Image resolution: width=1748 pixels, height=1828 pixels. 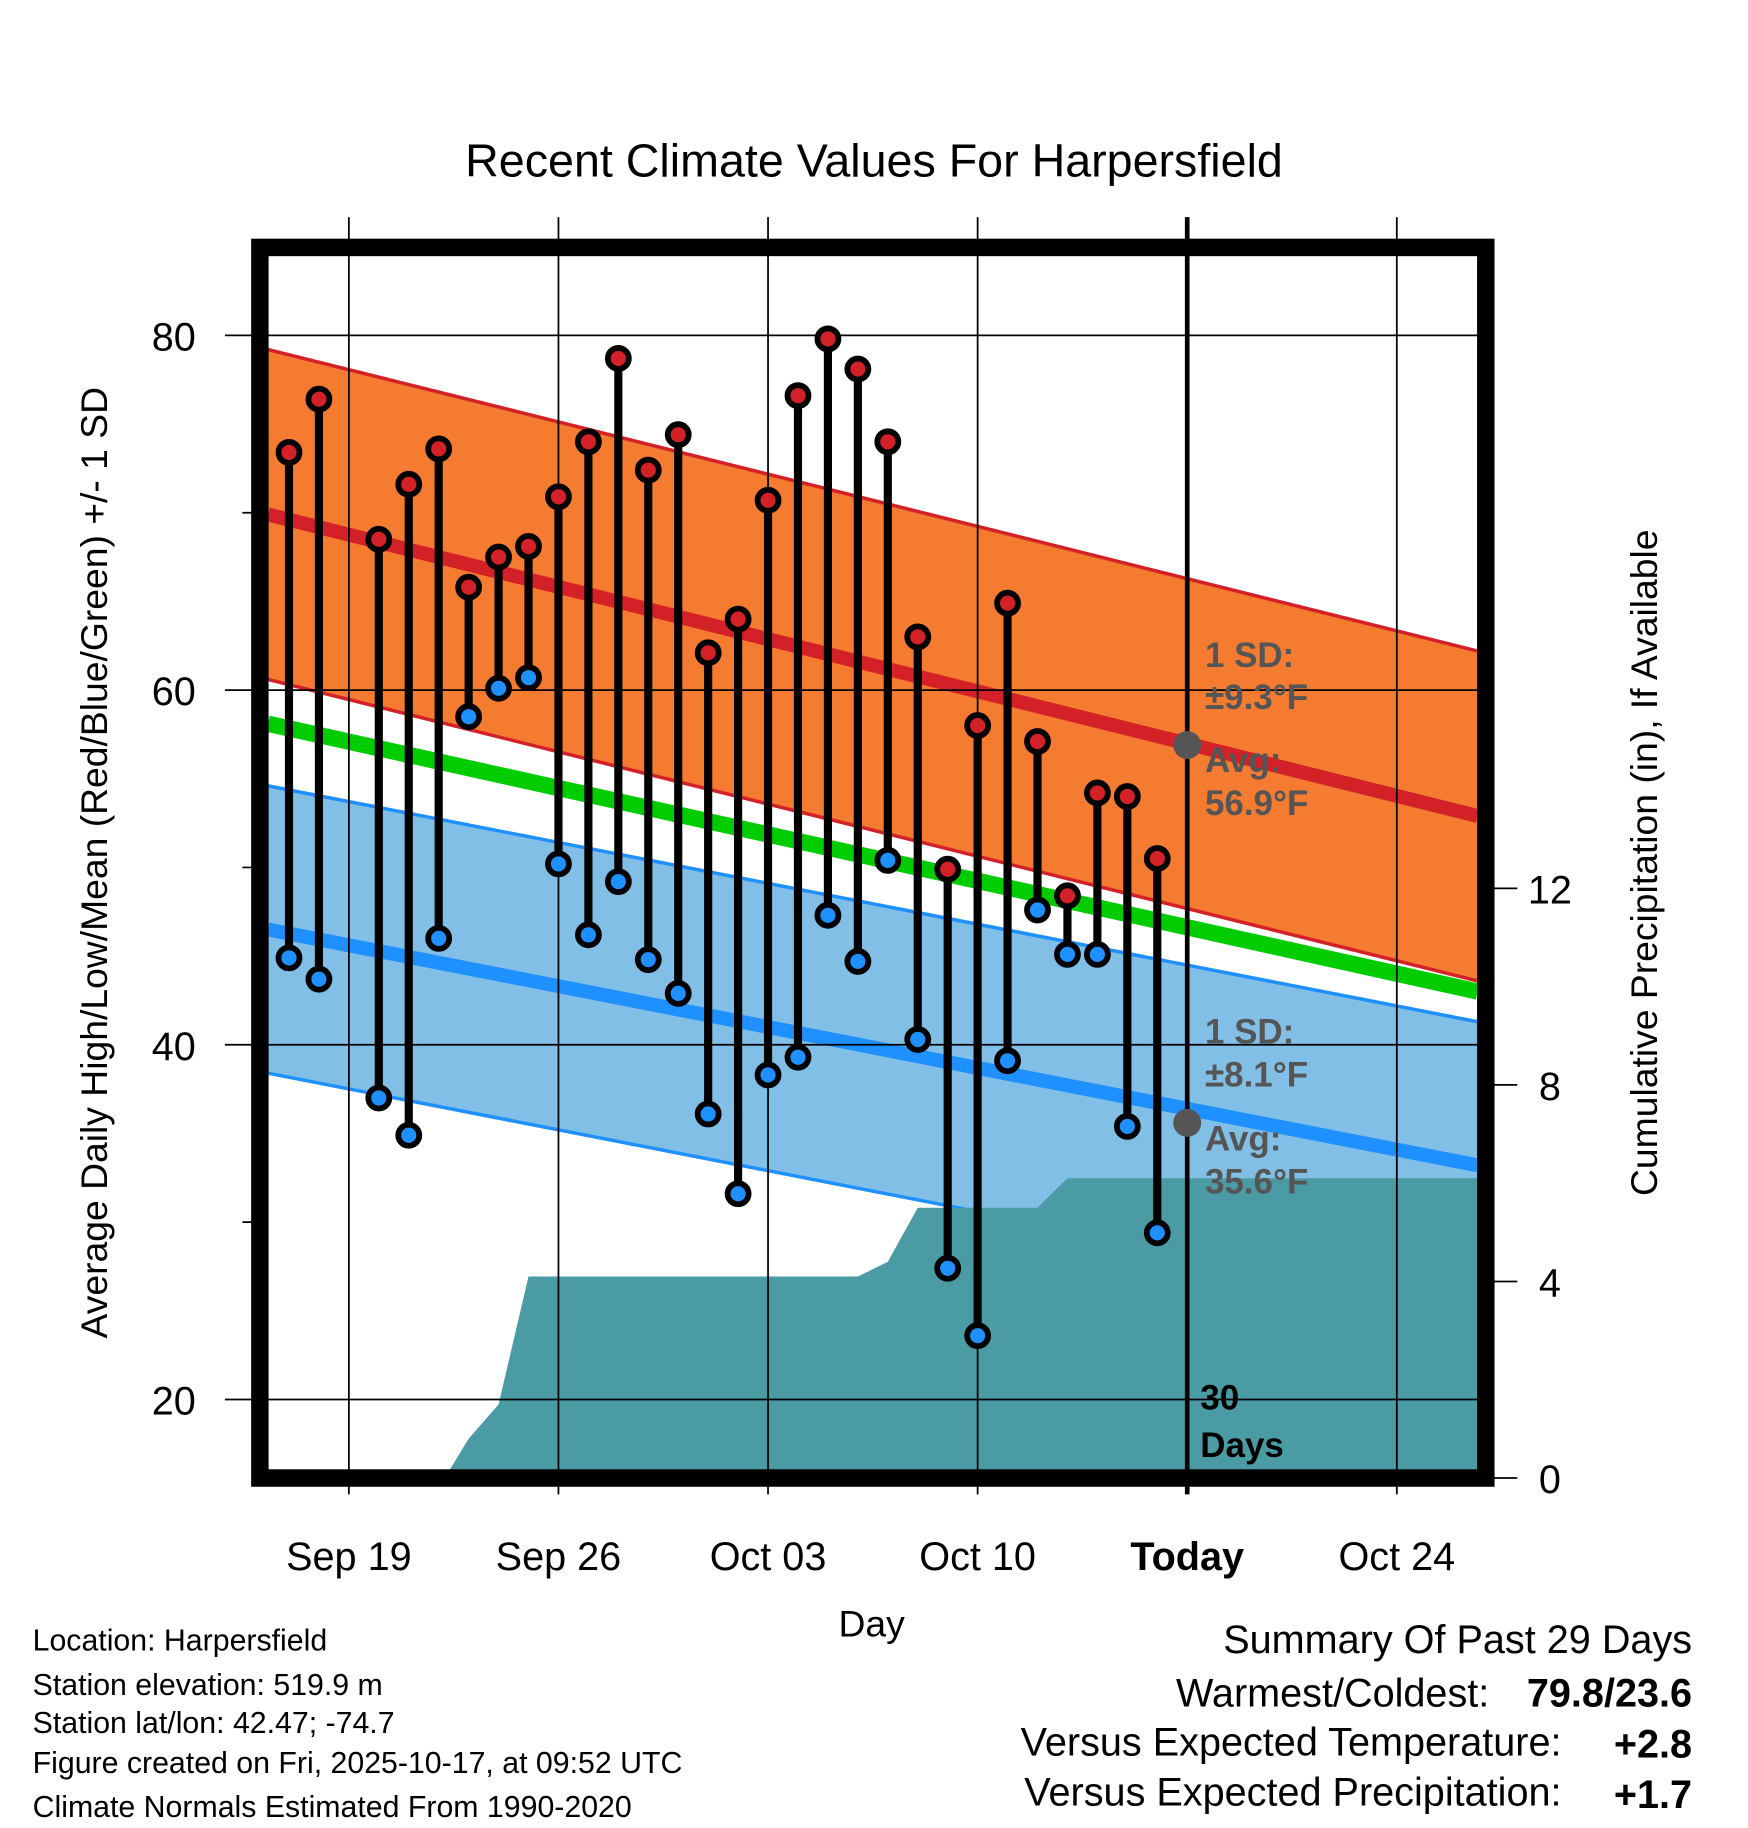 I want to click on low-avg-value: 35.6°F, so click(x=1256, y=1182).